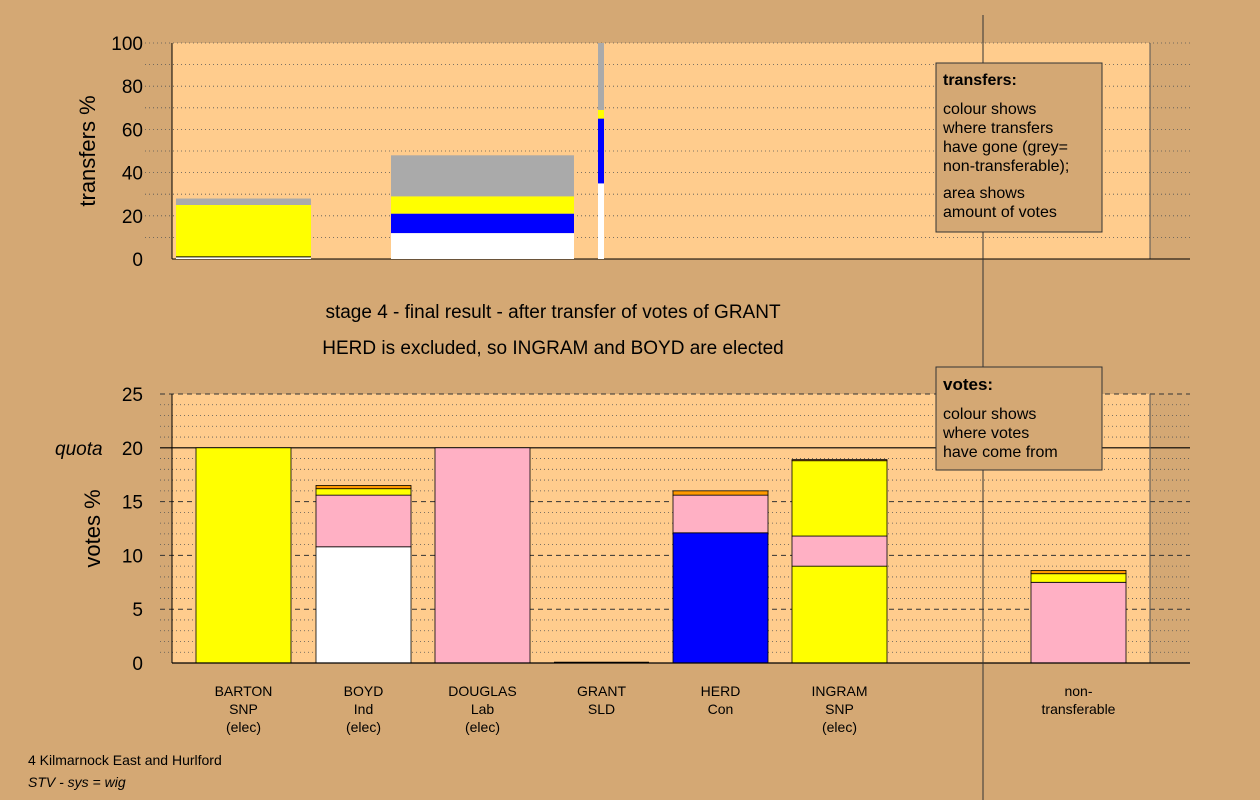 The height and width of the screenshot is (800, 1260). Describe the element at coordinates (1000, 212) in the screenshot. I see `transfers-legend-text: amount of votes` at that location.